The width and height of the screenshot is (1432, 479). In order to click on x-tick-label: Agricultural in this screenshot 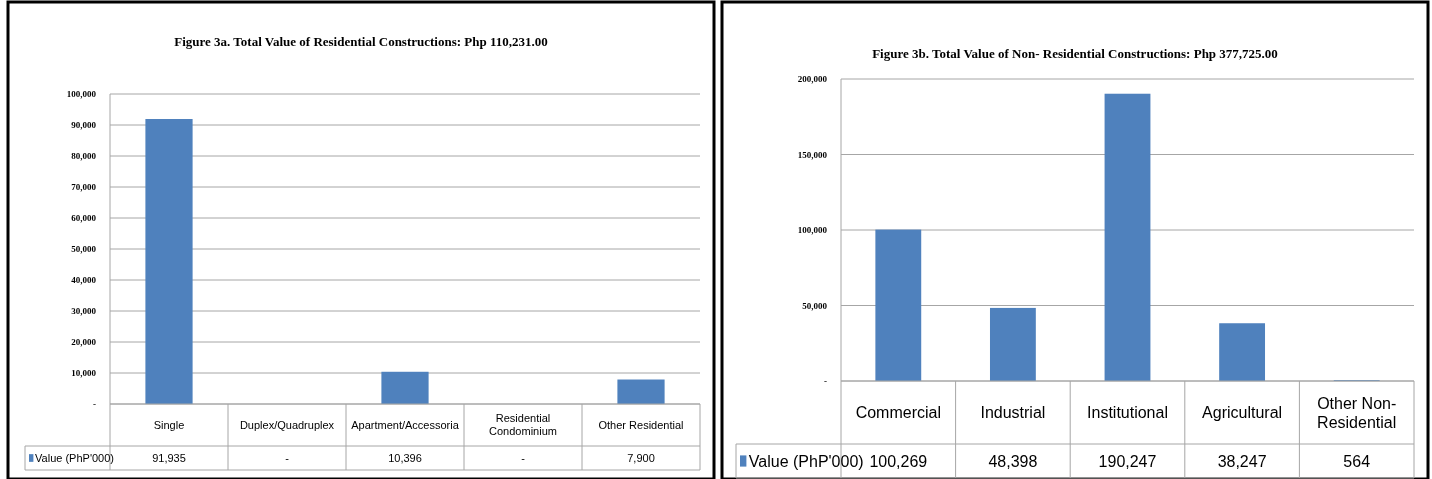, I will do `click(1242, 413)`.